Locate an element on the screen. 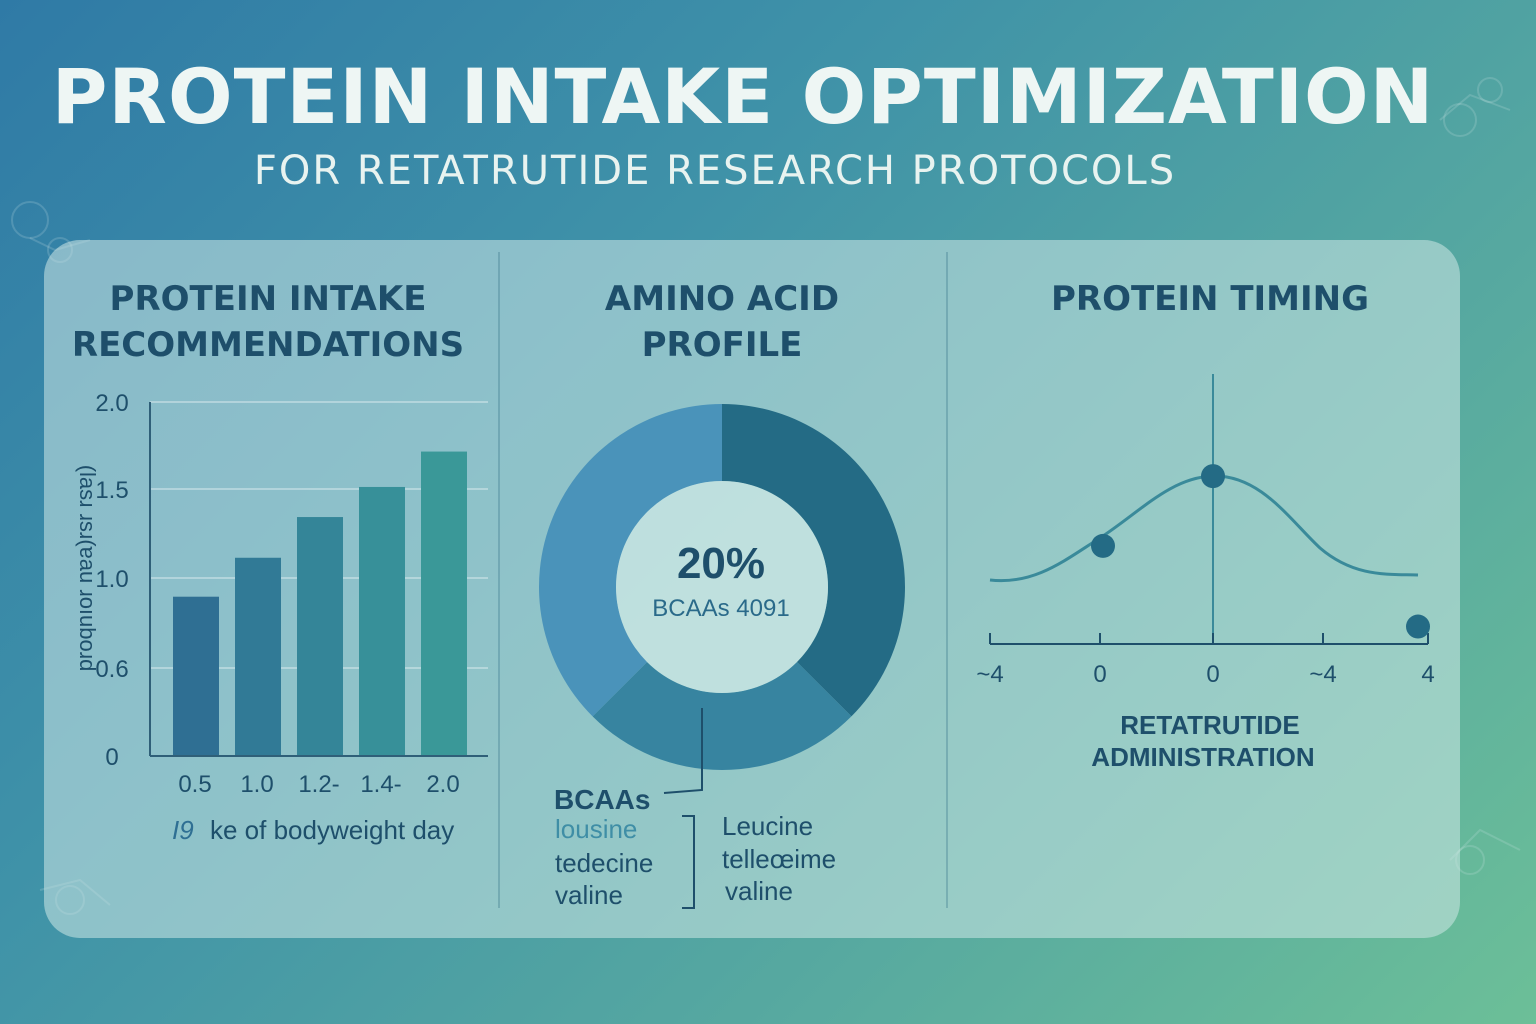 The image size is (1536, 1024). amino-title-line2: PROFILE is located at coordinates (722, 345).